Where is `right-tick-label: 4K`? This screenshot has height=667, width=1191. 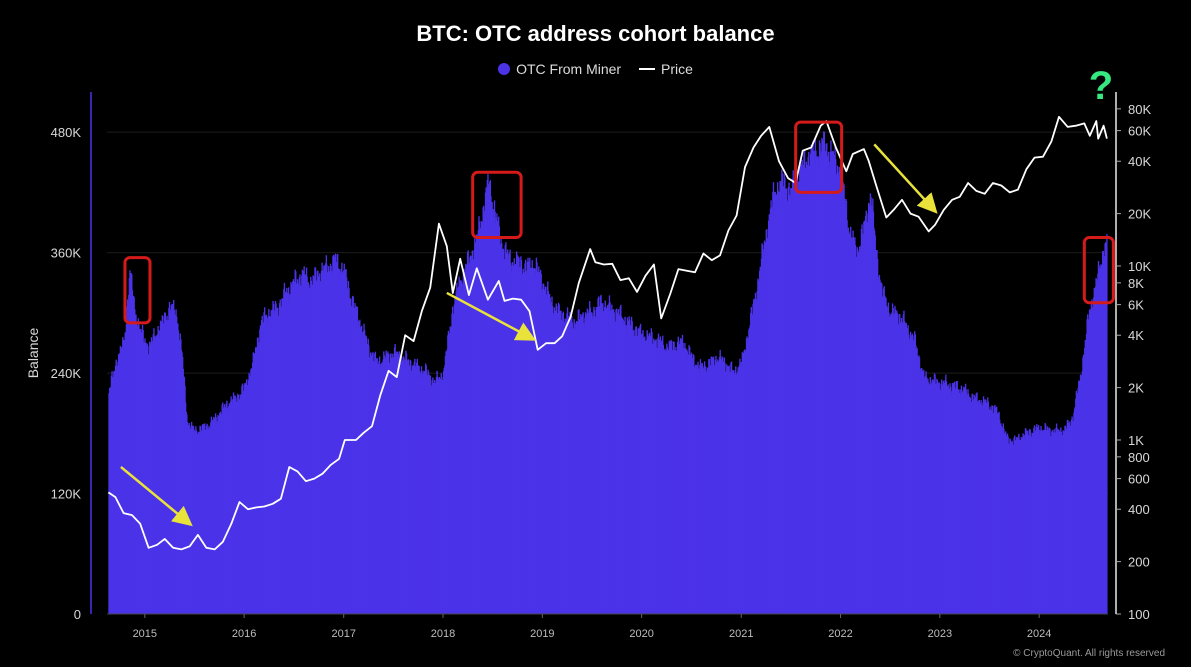 right-tick-label: 4K is located at coordinates (1136, 335).